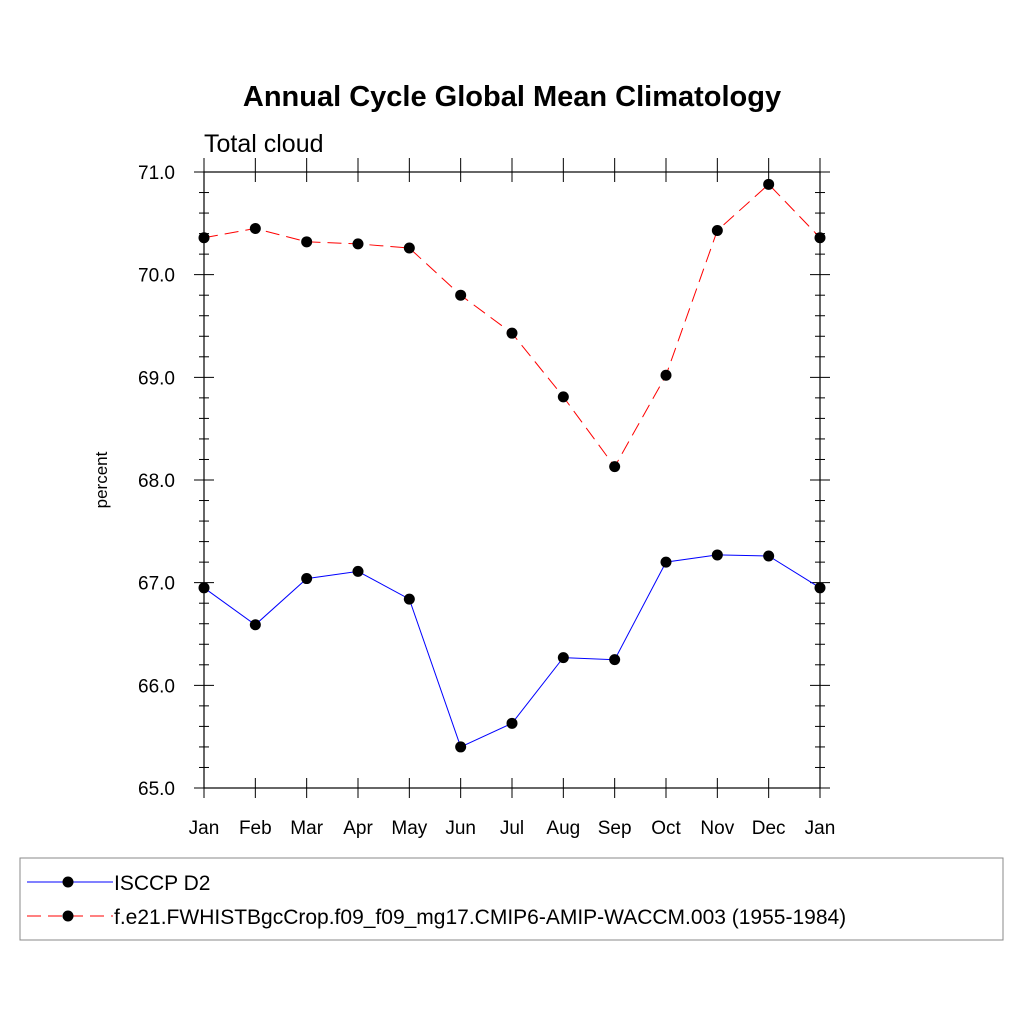  What do you see at coordinates (156, 584) in the screenshot?
I see `y-tick-label: 67.0` at bounding box center [156, 584].